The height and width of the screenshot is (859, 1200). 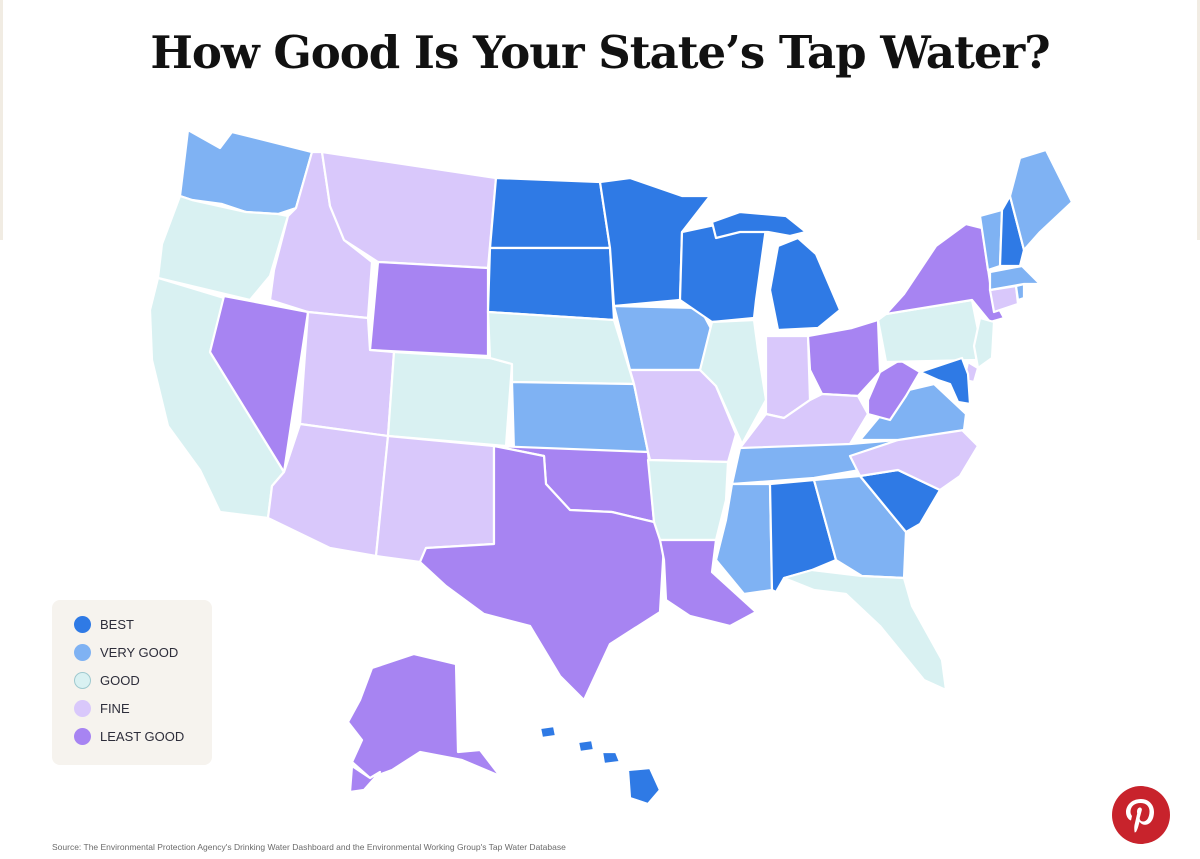 I want to click on state-AK, so click(x=424, y=716).